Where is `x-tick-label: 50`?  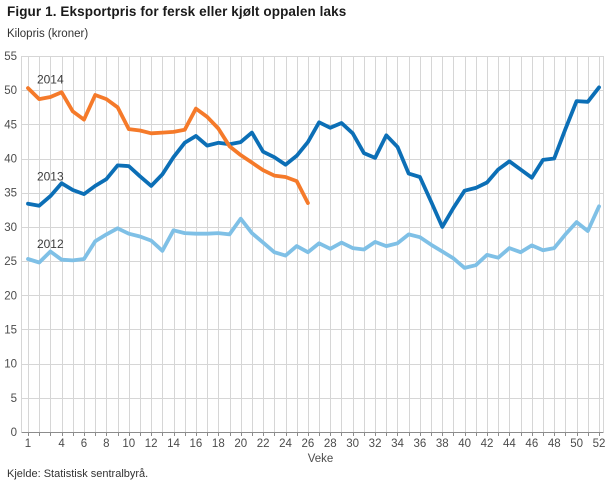 x-tick-label: 50 is located at coordinates (576, 444).